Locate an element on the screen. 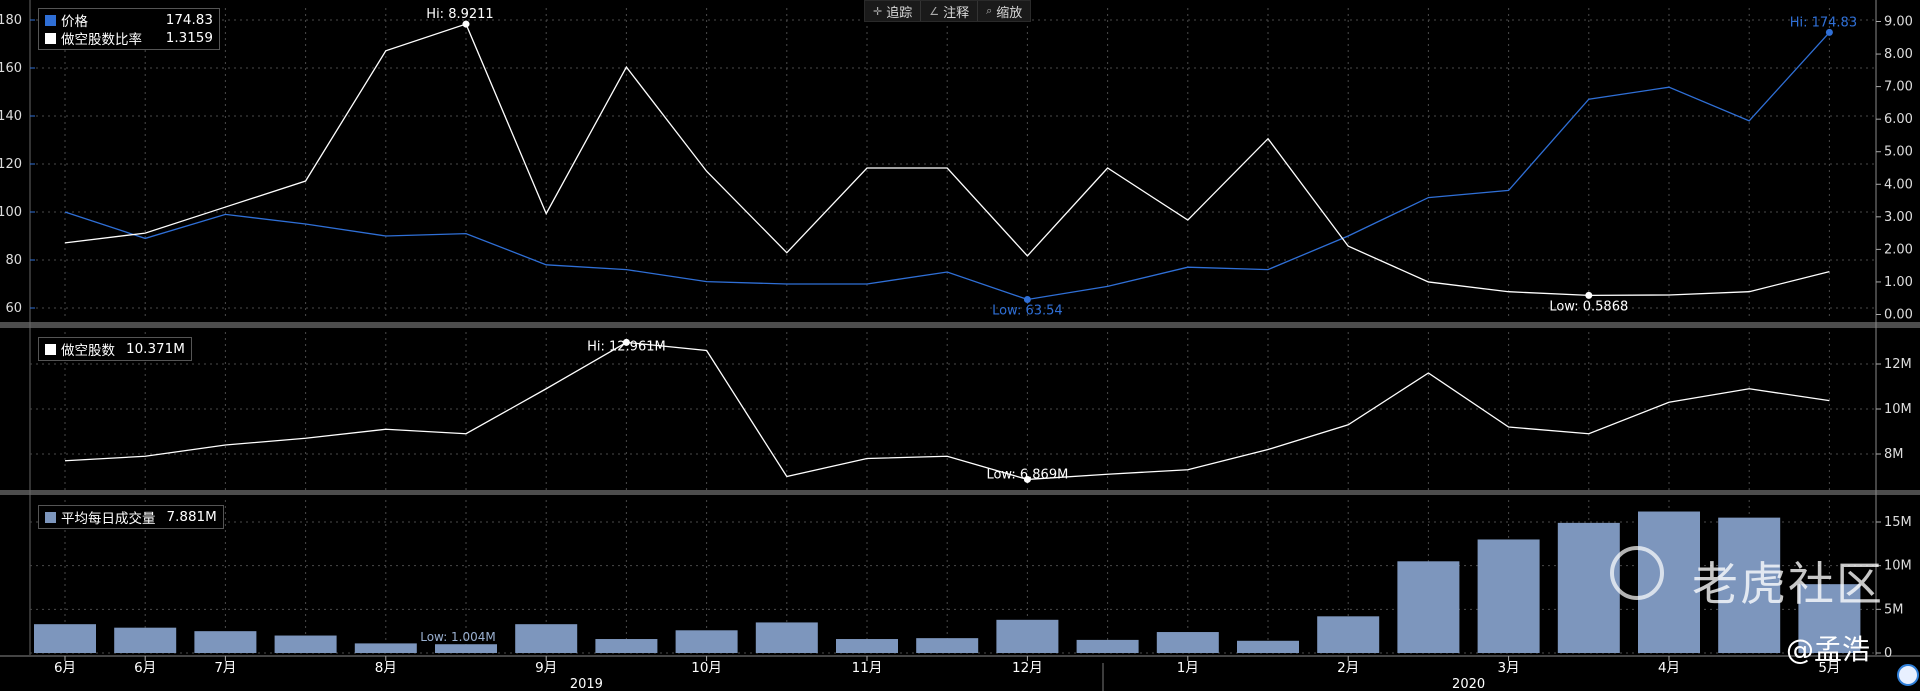  annotation-label: Hi: 174.83 is located at coordinates (1823, 22).